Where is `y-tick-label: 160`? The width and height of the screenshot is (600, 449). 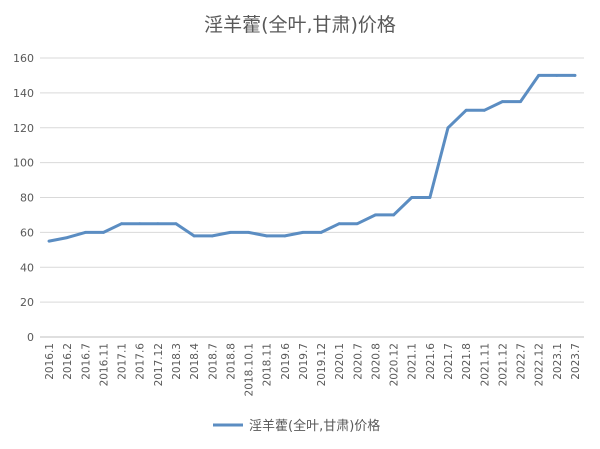 y-tick-label: 160 is located at coordinates (23, 58).